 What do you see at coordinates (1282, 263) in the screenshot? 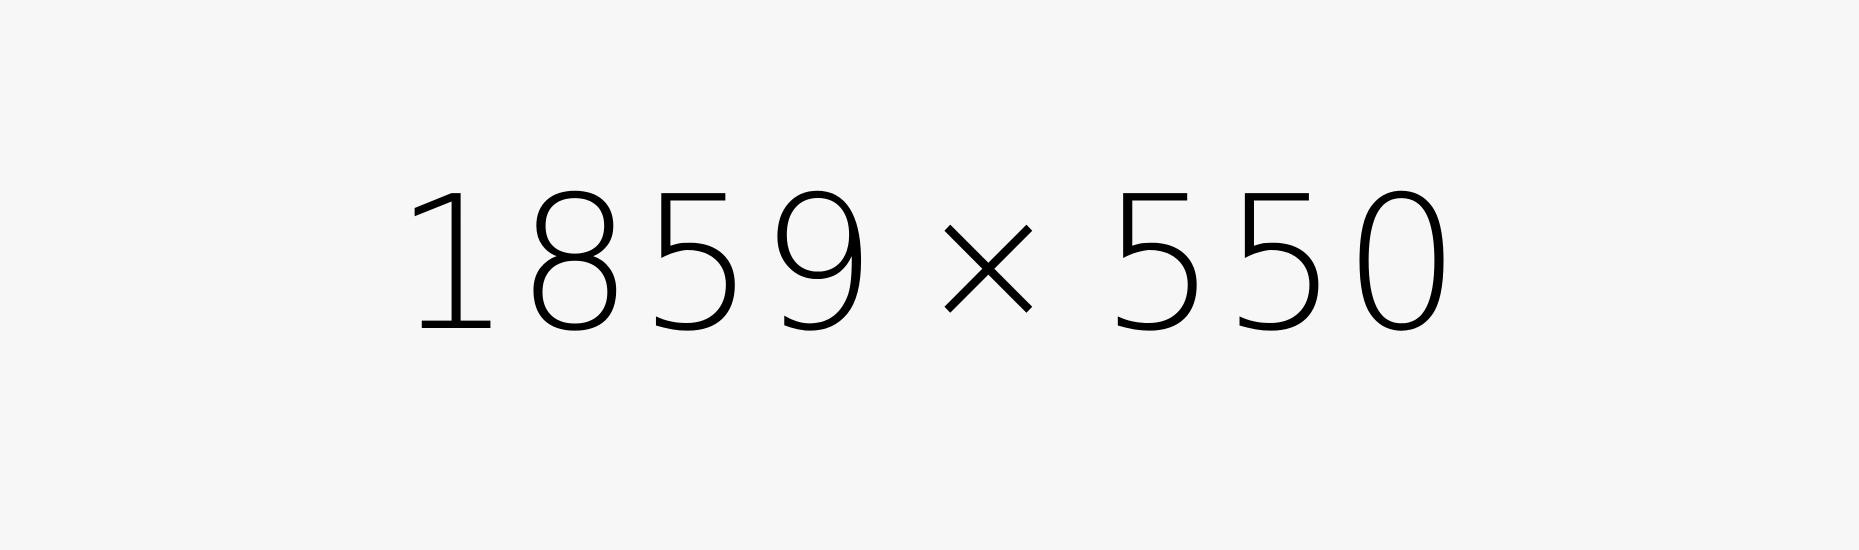
I see `height-value: 550` at bounding box center [1282, 263].